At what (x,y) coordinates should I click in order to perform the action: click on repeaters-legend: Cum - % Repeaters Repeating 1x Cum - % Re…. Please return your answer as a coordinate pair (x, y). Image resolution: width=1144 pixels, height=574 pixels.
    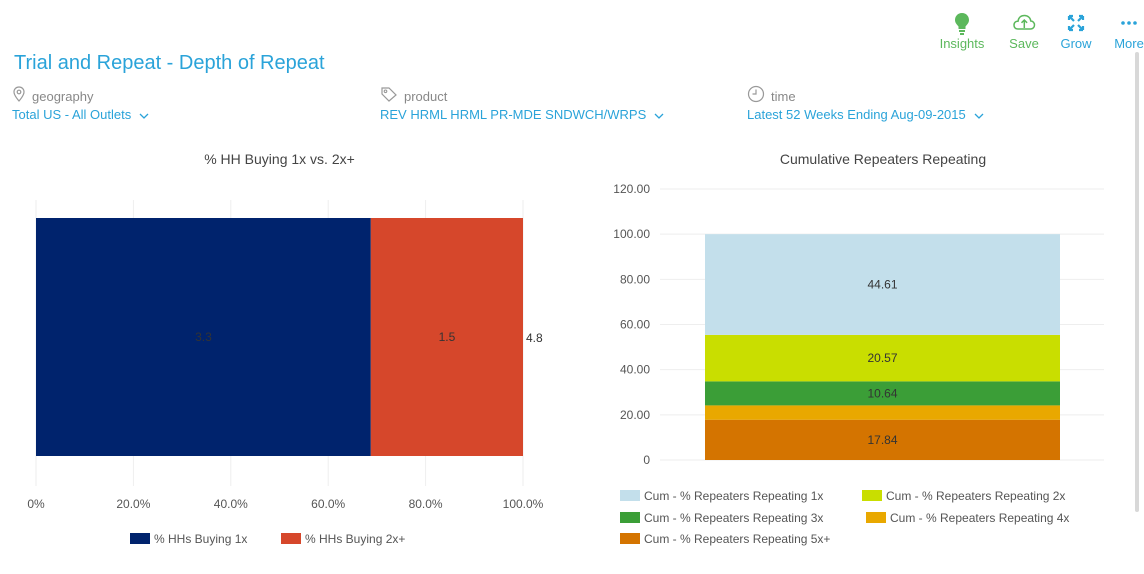
    Looking at the image, I should click on (844, 517).